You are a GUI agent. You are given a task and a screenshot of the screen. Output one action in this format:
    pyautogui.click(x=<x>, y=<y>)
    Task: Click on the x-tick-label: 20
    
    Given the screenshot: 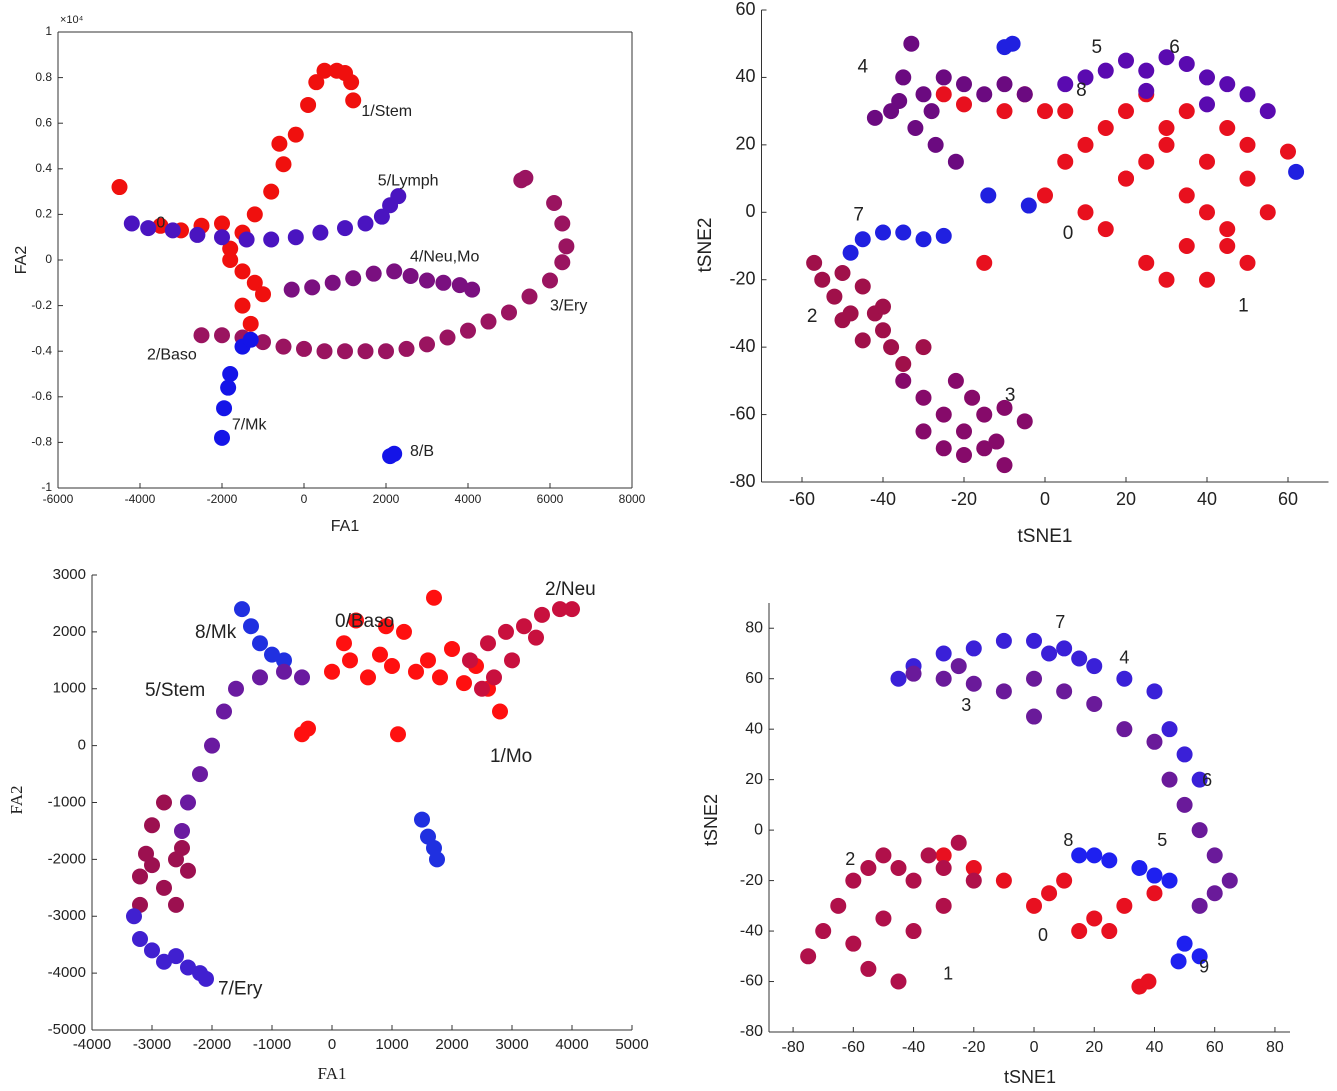 What is the action you would take?
    pyautogui.click(x=1126, y=499)
    